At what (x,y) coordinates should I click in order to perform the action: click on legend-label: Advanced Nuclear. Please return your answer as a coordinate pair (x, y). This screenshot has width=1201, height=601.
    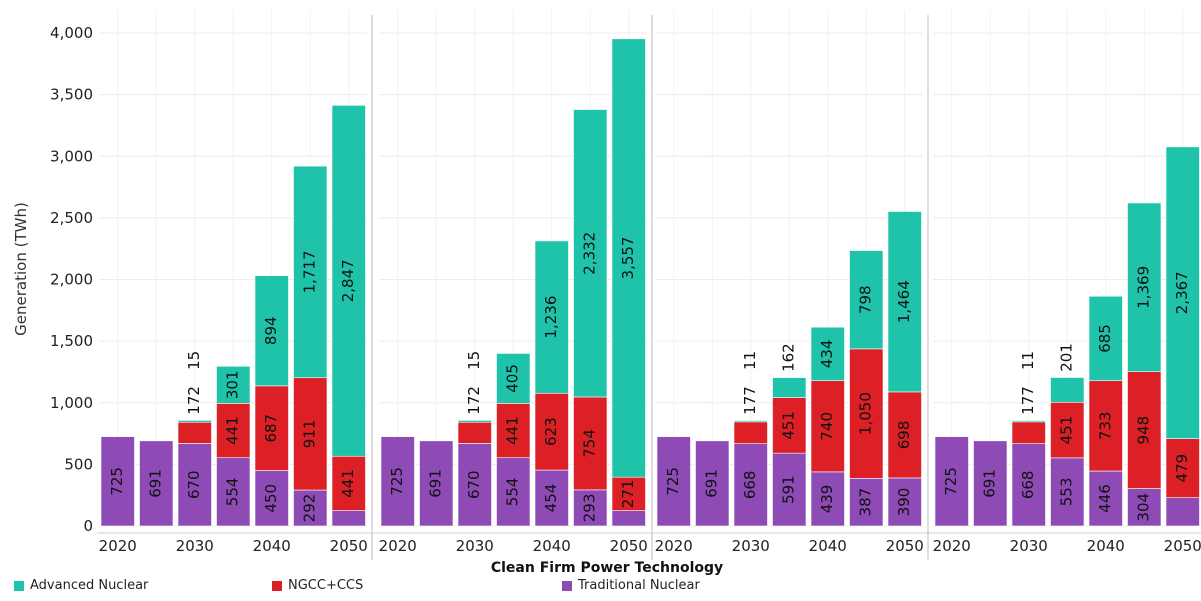
    Looking at the image, I should click on (89, 585).